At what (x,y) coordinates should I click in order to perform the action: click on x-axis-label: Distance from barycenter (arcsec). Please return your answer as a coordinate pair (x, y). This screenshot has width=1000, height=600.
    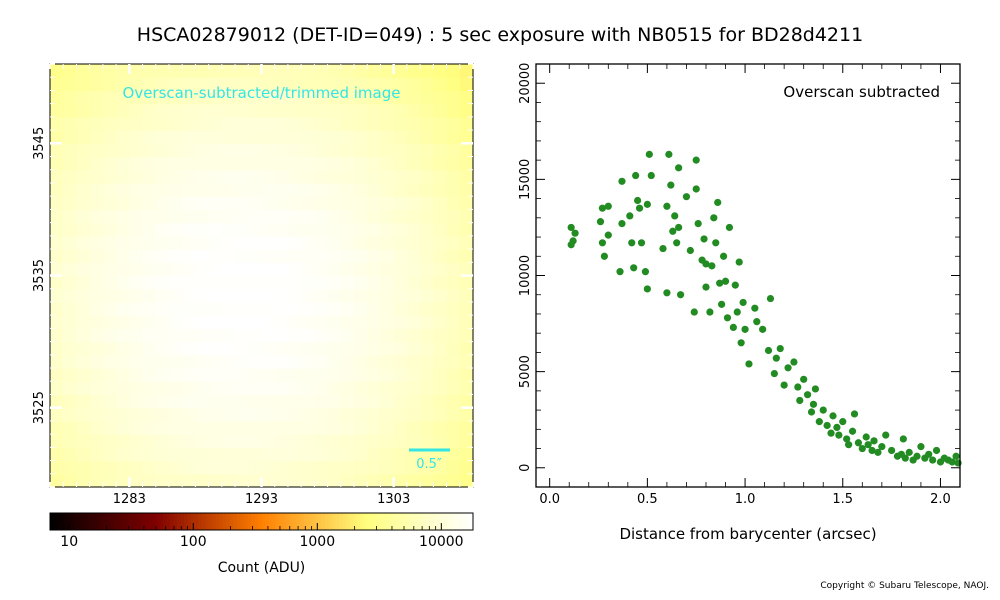
    Looking at the image, I should click on (747, 534).